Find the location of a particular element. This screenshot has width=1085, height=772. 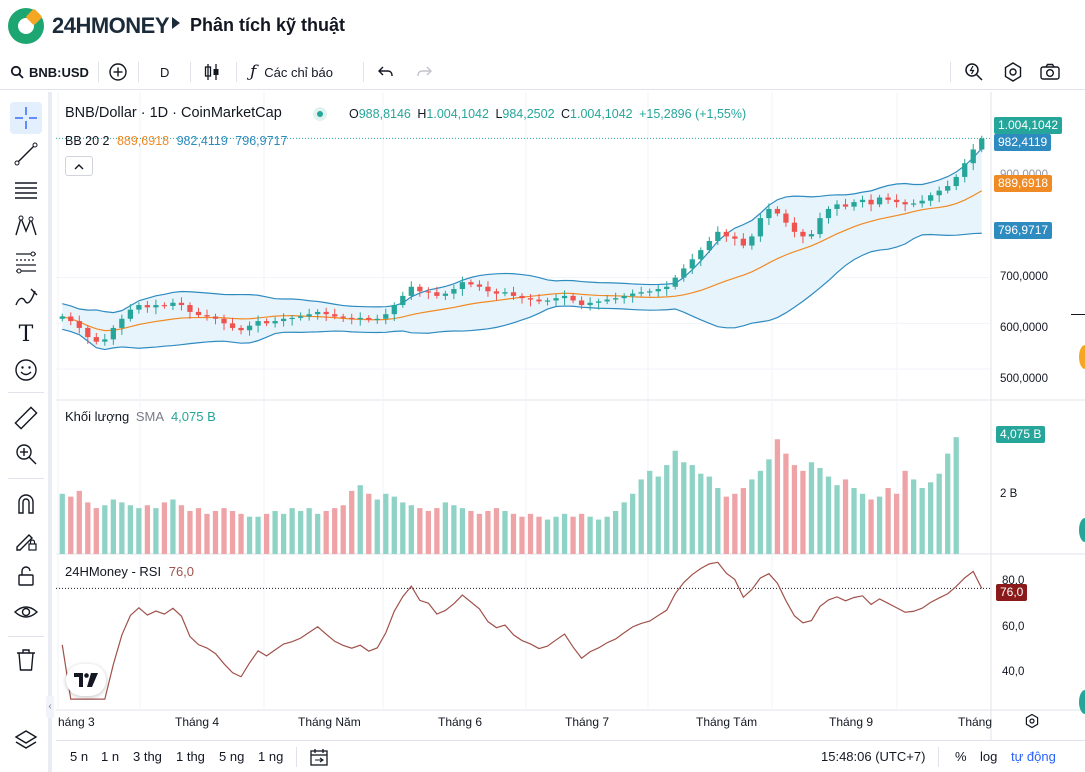

range-button: 5 n is located at coordinates (79, 756).